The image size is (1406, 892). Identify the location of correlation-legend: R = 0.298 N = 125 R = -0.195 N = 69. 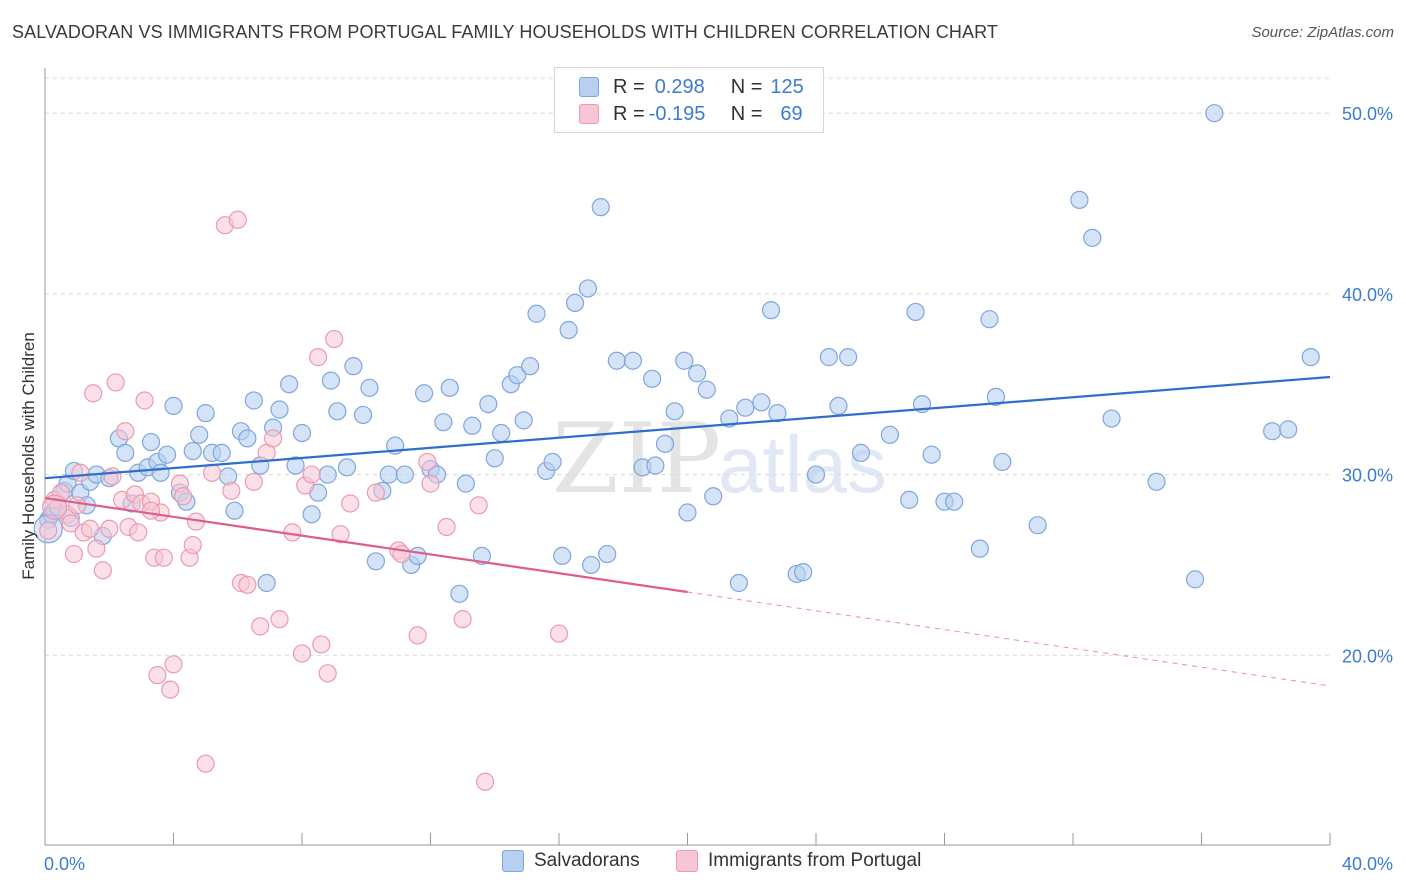
(689, 100).